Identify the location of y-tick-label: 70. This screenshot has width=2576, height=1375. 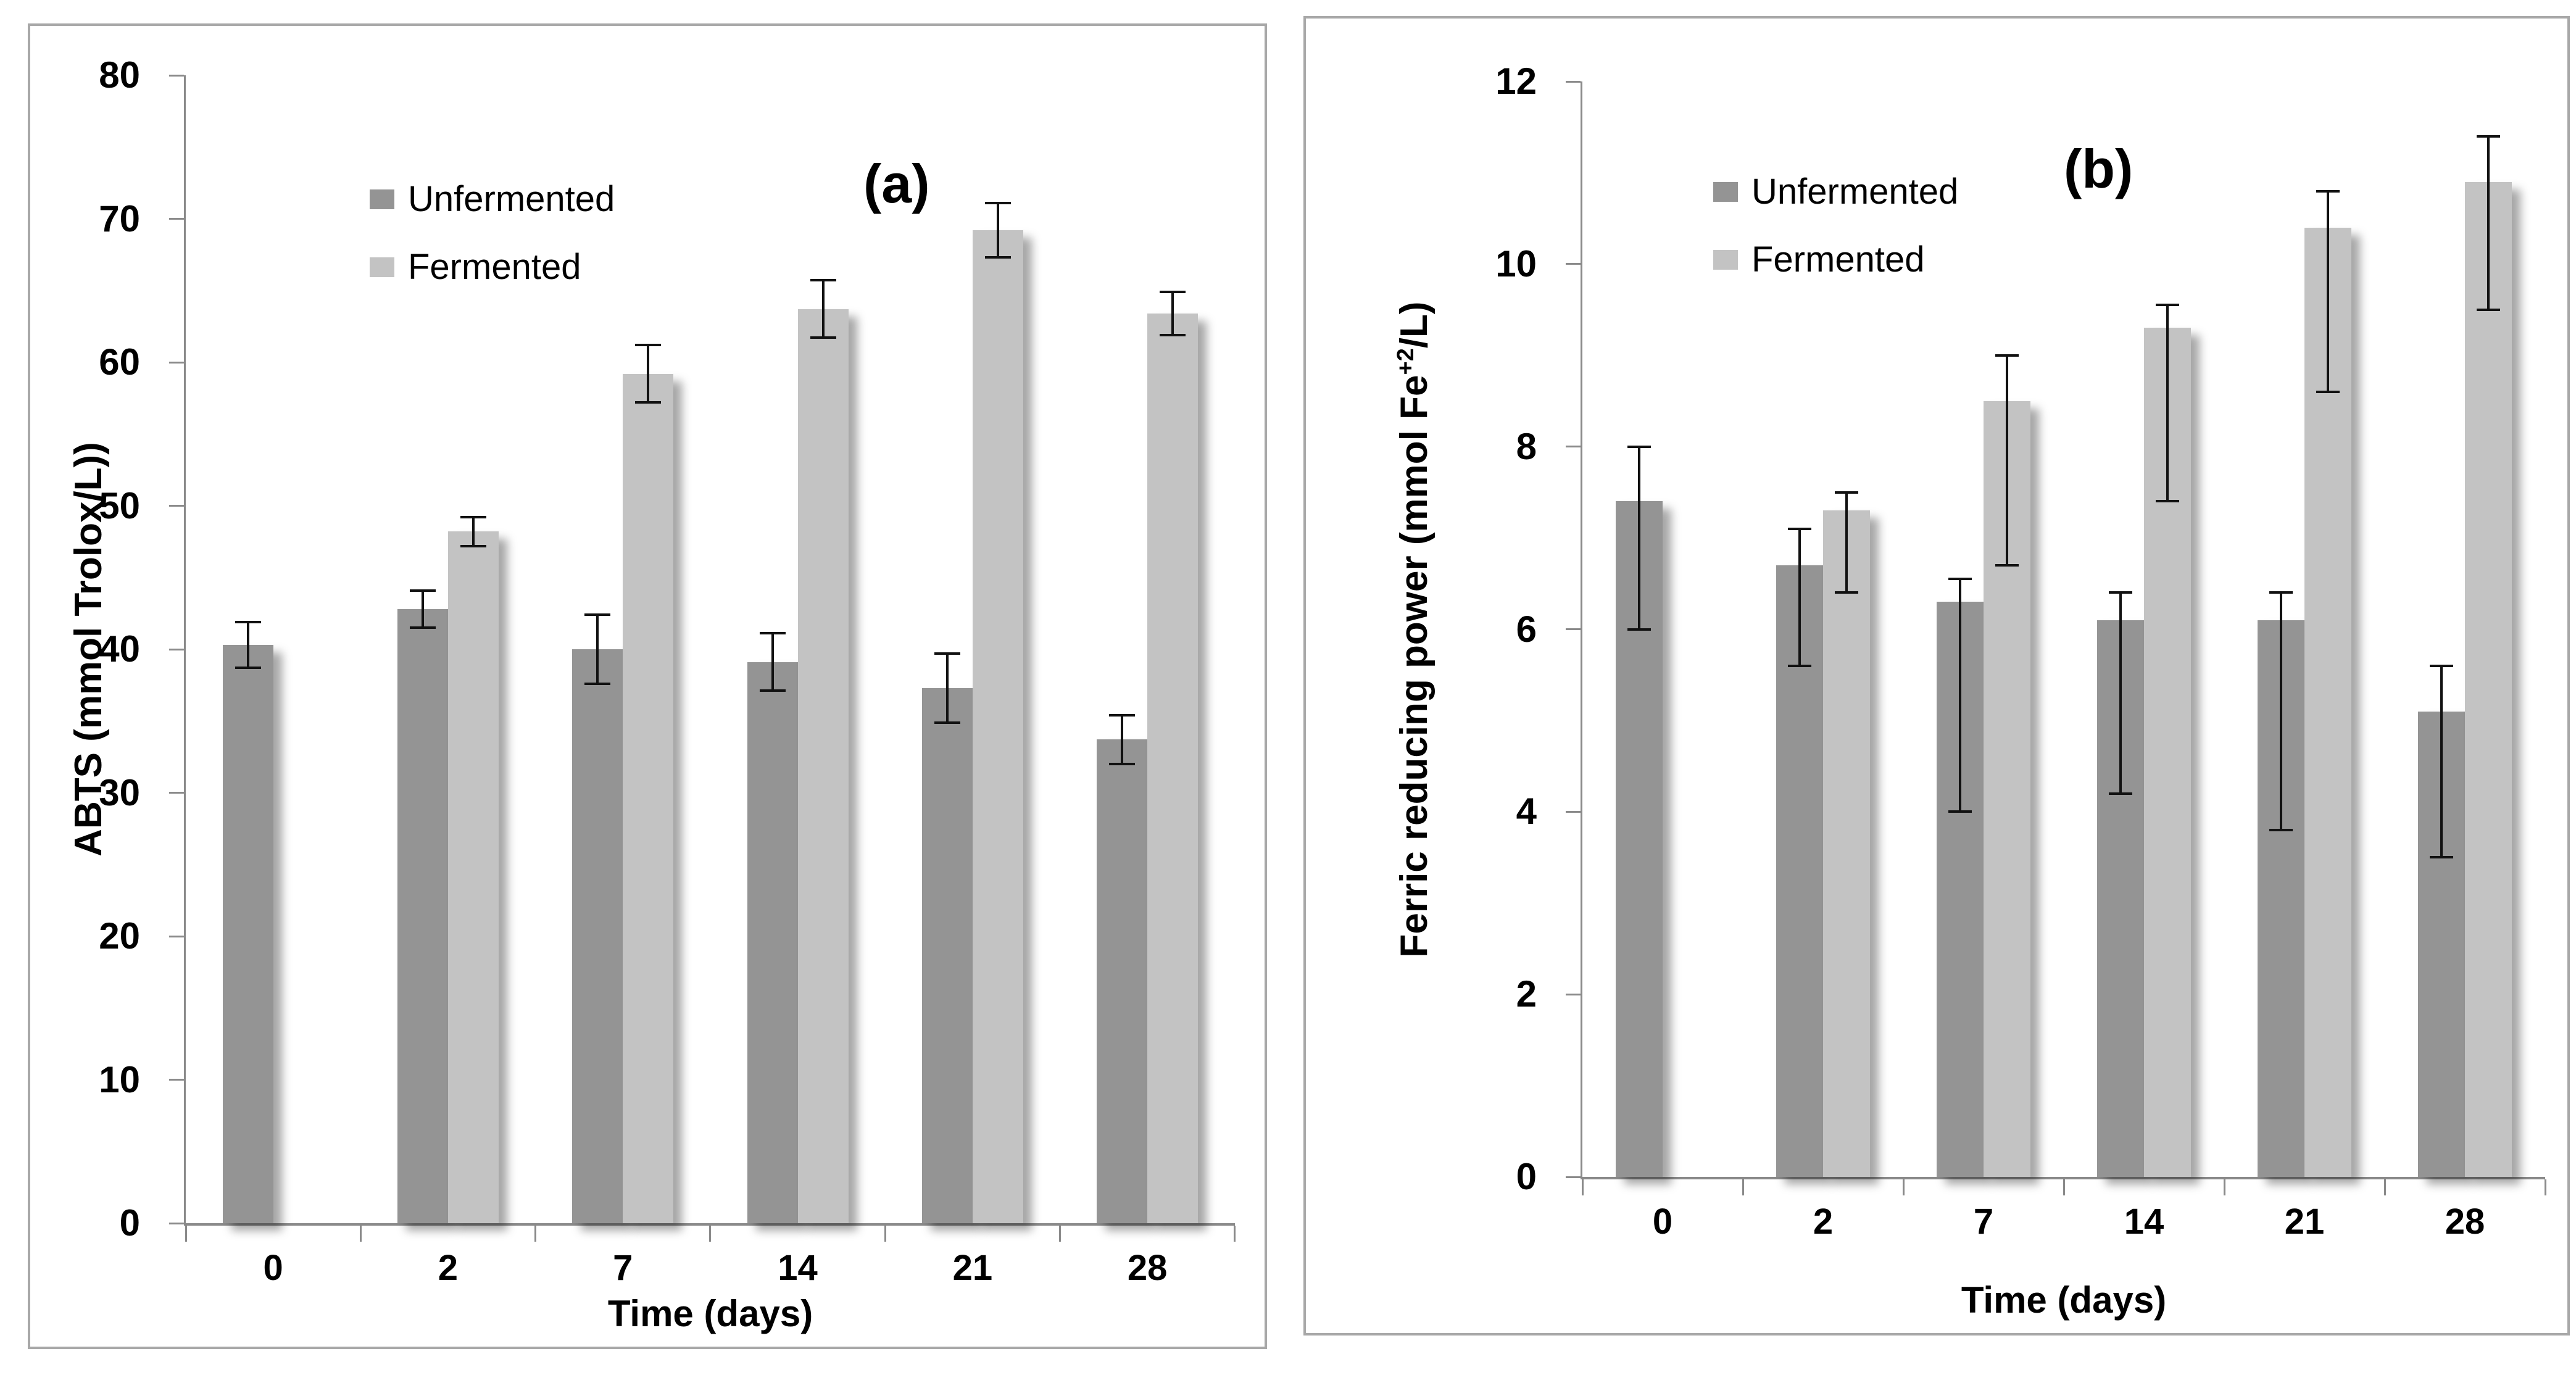
(119, 218).